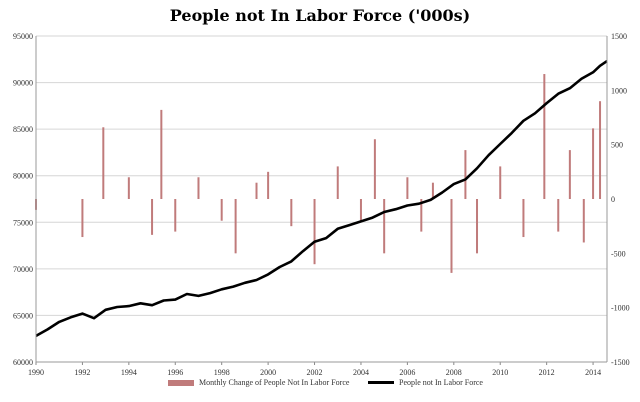 Image resolution: width=640 pixels, height=402 pixels. Describe the element at coordinates (23, 315) in the screenshot. I see `left-tick-label: 65000` at that location.